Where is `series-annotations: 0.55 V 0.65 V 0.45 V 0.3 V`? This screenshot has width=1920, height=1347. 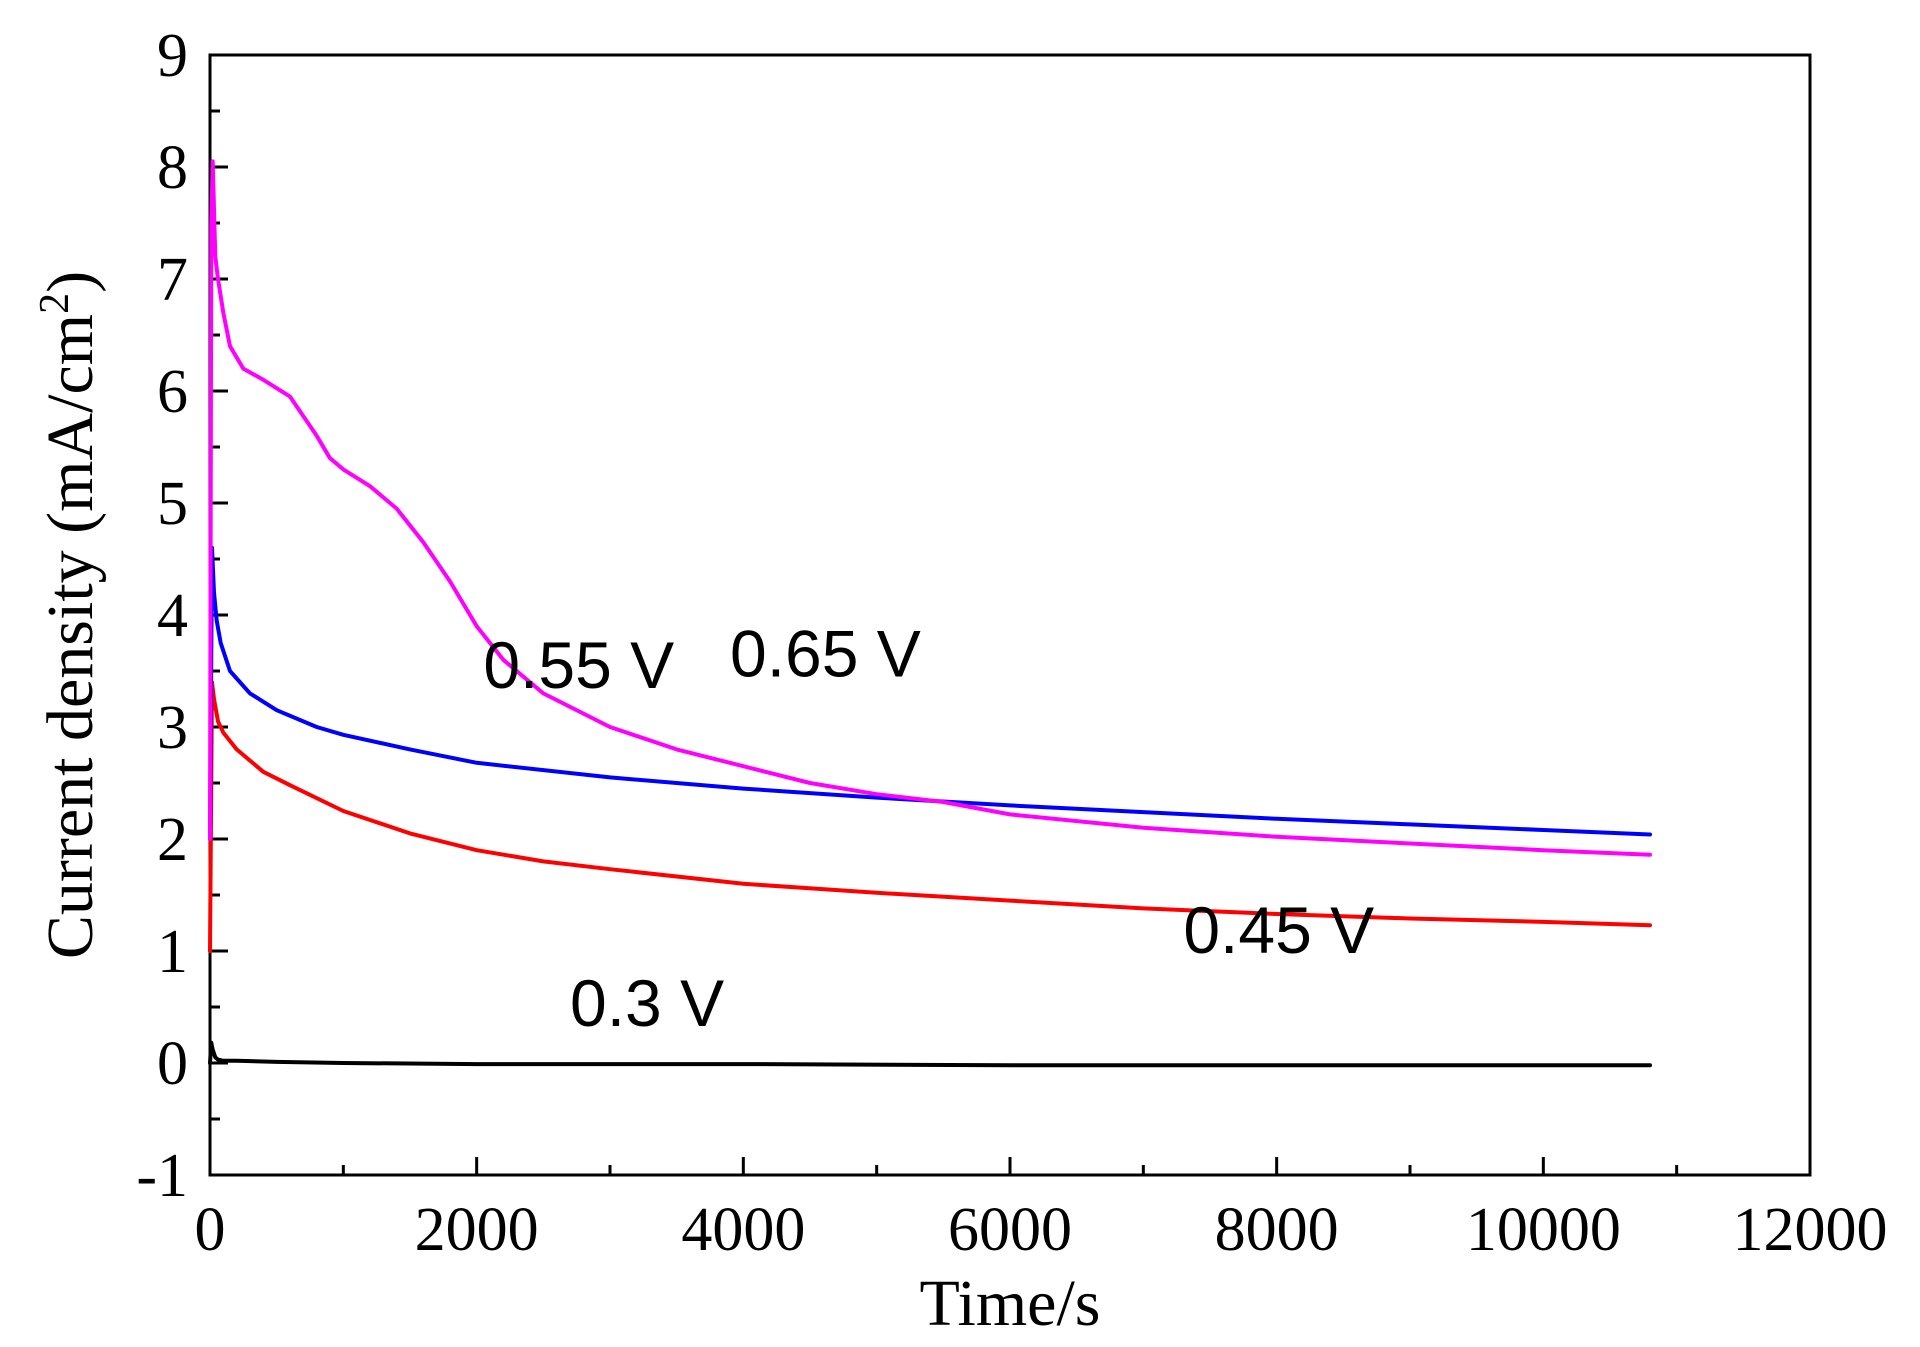 series-annotations: 0.55 V 0.65 V 0.45 V 0.3 V is located at coordinates (928, 828).